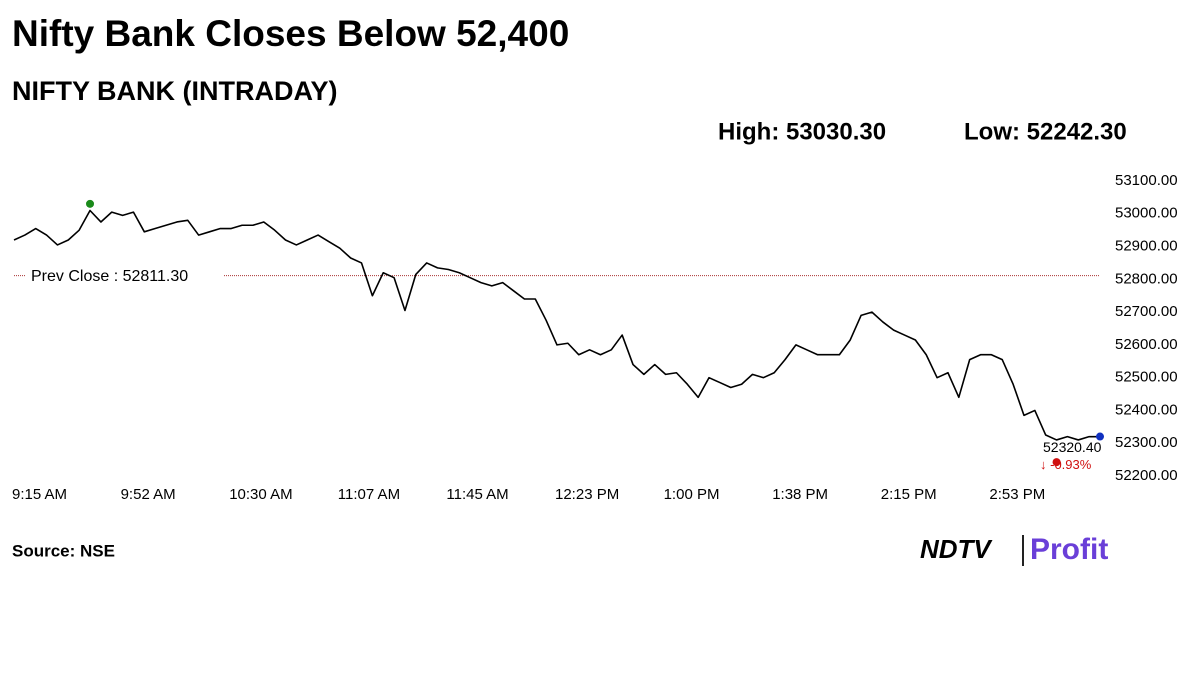 The width and height of the screenshot is (1200, 679). I want to click on y-tick-label: 52400.00, so click(1146, 409).